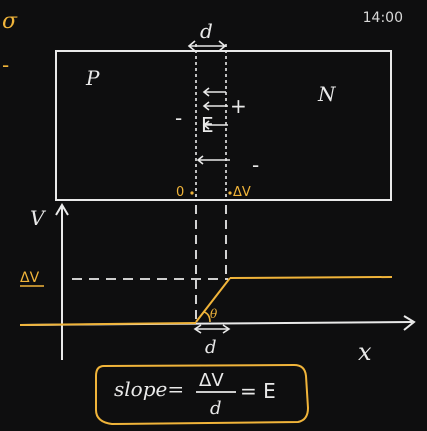 Image resolution: width=427 pixels, height=431 pixels. I want to click on formula-rhs: = E, so click(258, 391).